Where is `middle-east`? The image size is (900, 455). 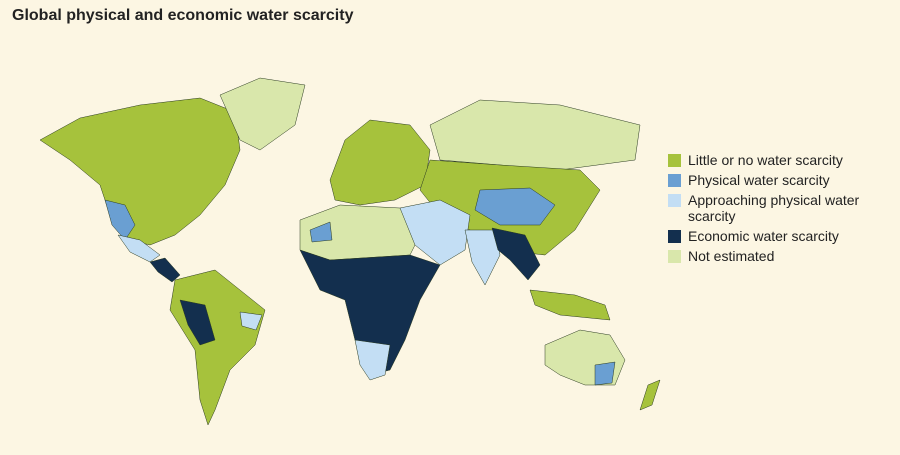 middle-east is located at coordinates (435, 232).